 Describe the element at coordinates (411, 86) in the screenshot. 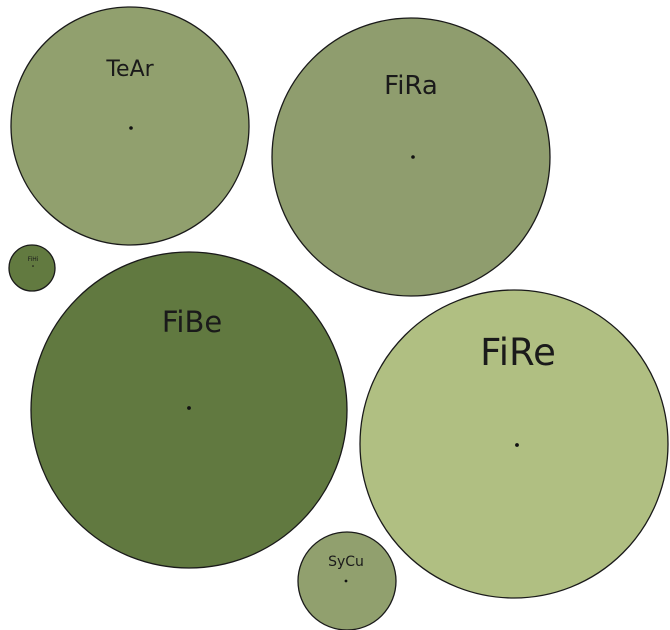

I see `bubble-fira-label: FiRa` at that location.